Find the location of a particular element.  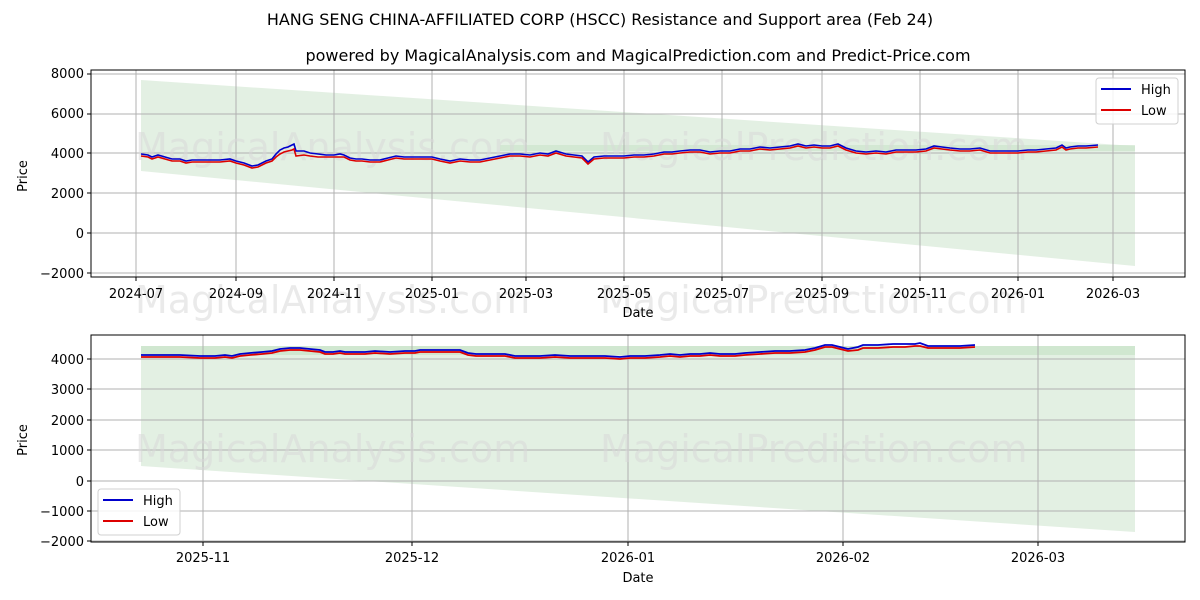

bottom-y-tick-labels: 4000 3000 2000 1000 0 −1000 −2000 is located at coordinates (62, 451).